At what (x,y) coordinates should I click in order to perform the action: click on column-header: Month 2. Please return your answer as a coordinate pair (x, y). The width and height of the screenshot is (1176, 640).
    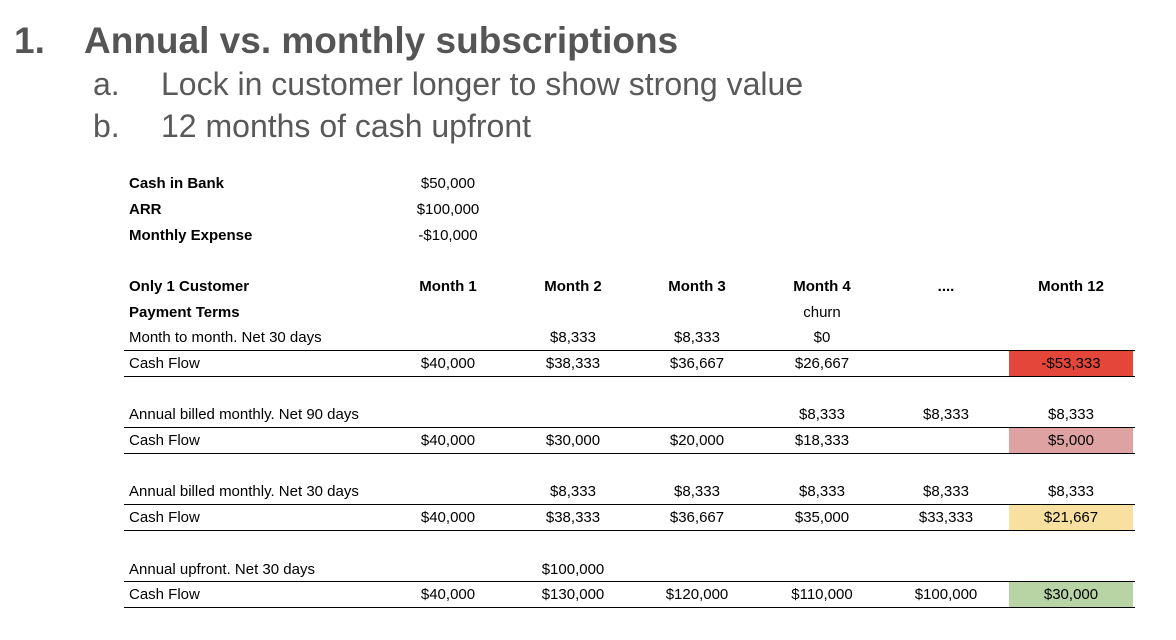
    Looking at the image, I should click on (573, 286).